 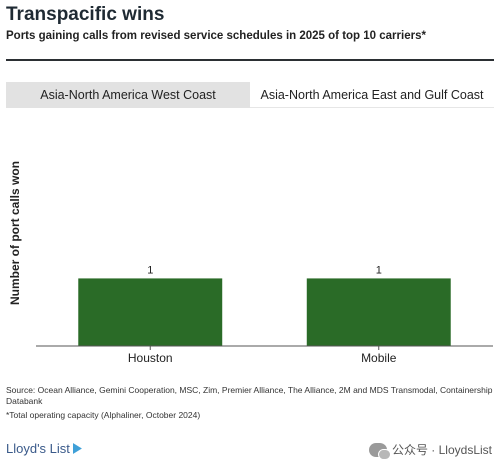 I want to click on logo-text: Lloyd's List, so click(x=38, y=448).